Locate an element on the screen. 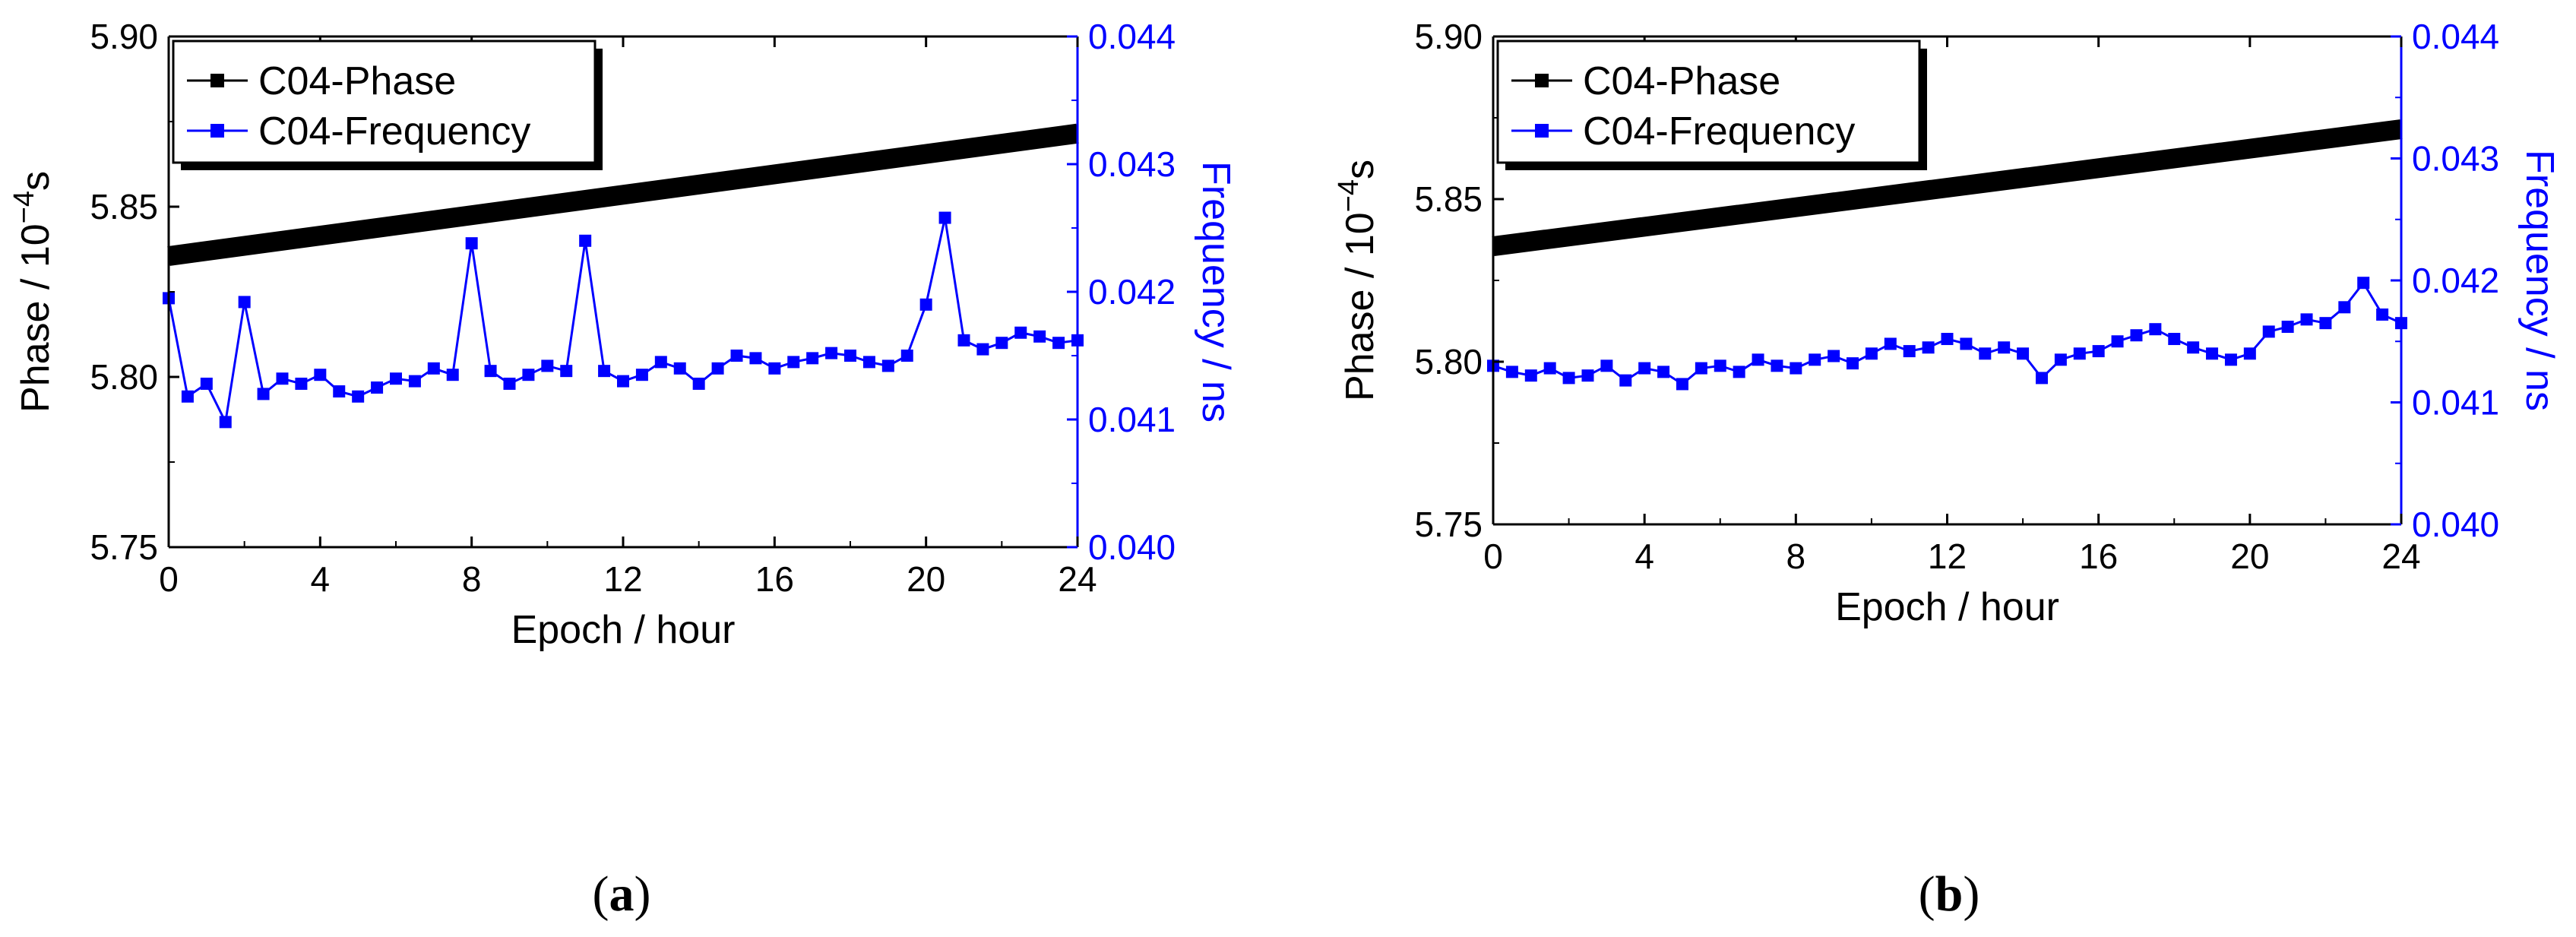 The width and height of the screenshot is (2576, 937). x-tick-label: 4 is located at coordinates (1644, 556).